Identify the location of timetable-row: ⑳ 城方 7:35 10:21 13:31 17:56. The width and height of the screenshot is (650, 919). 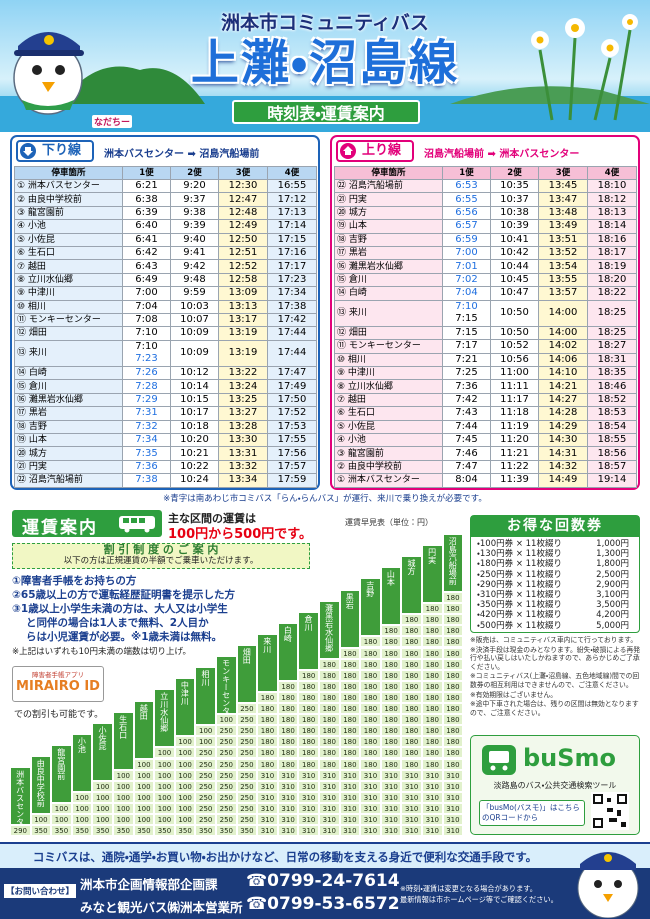
(165, 453).